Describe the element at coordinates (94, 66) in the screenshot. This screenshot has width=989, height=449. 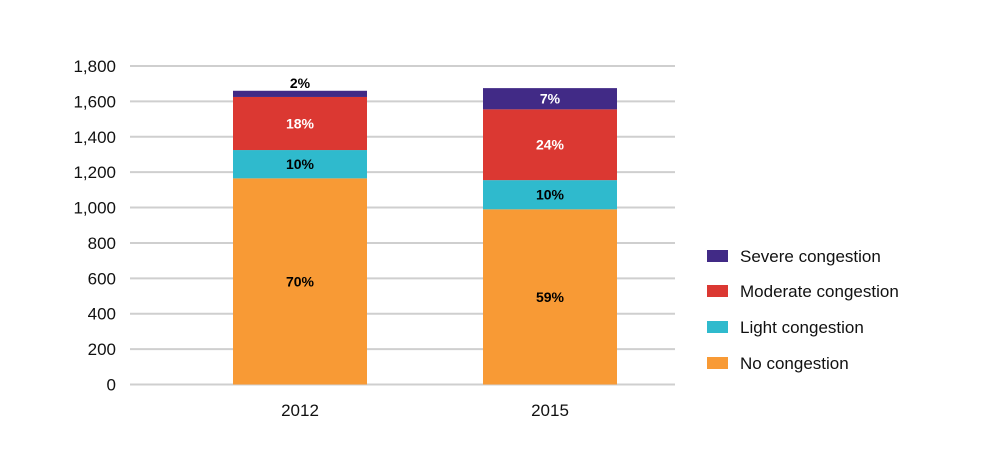
I see `y-tick-label: 1,800` at that location.